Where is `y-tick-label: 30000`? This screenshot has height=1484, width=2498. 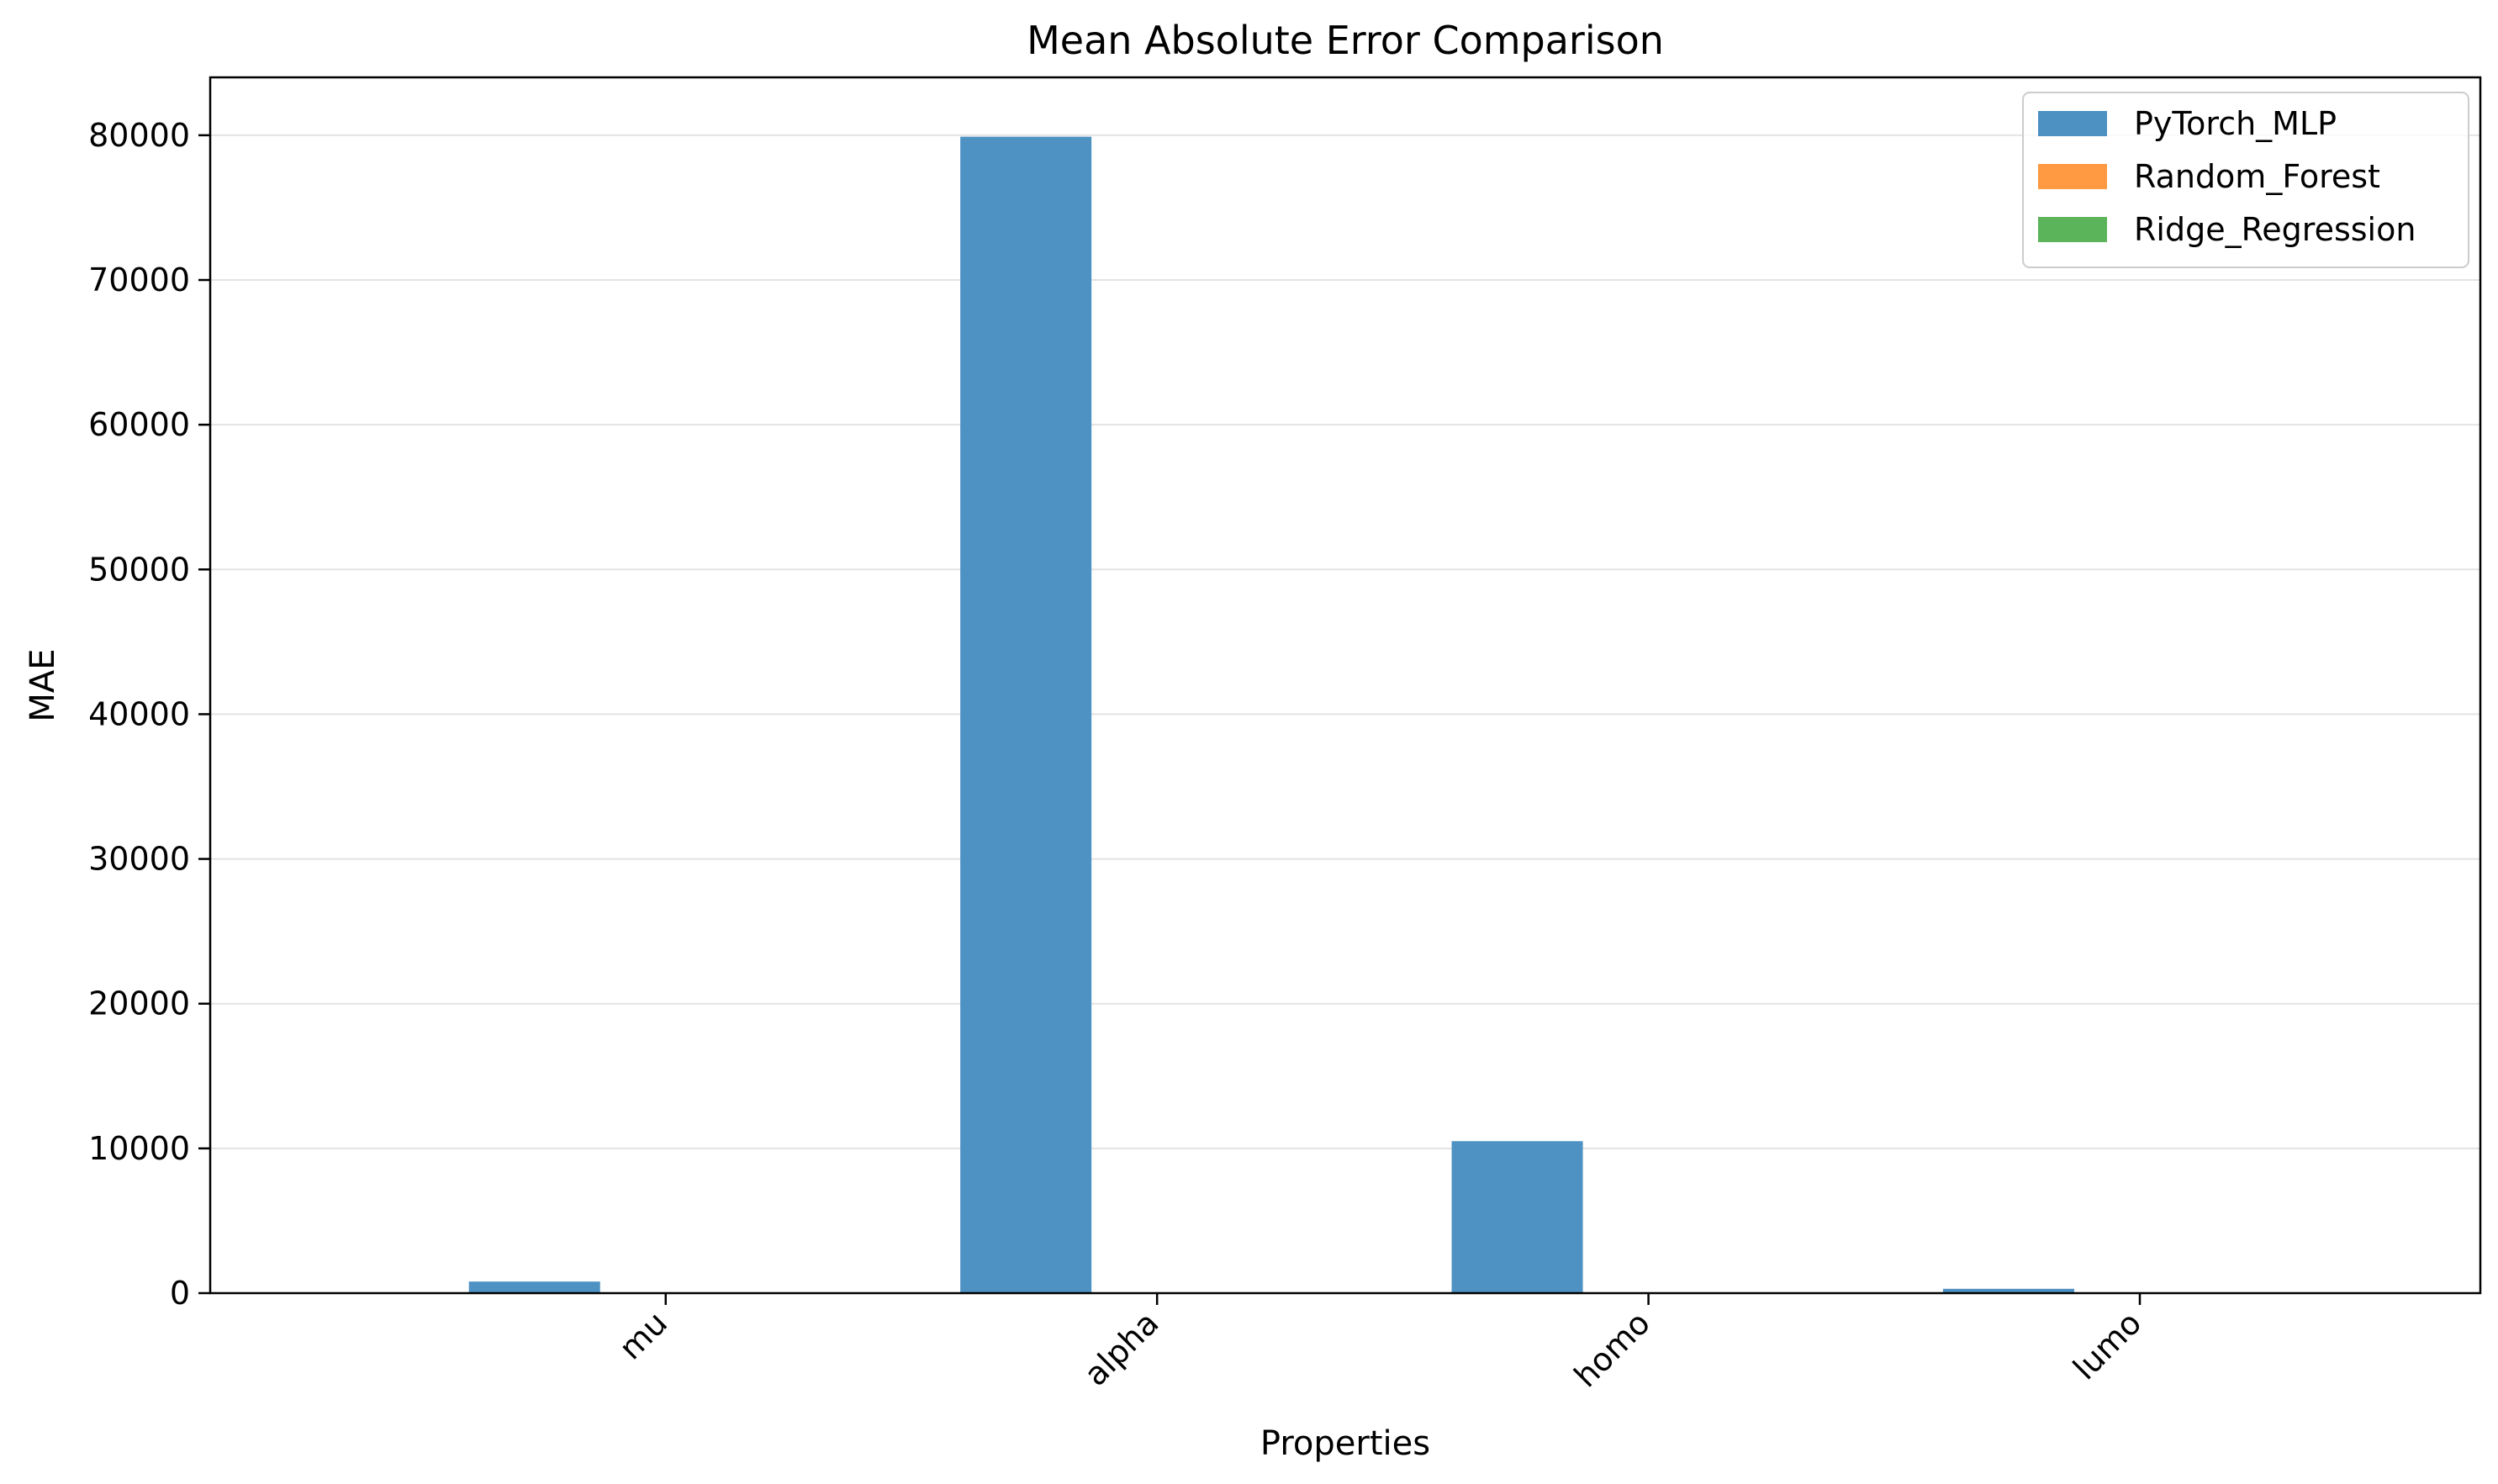
y-tick-label: 30000 is located at coordinates (139, 859).